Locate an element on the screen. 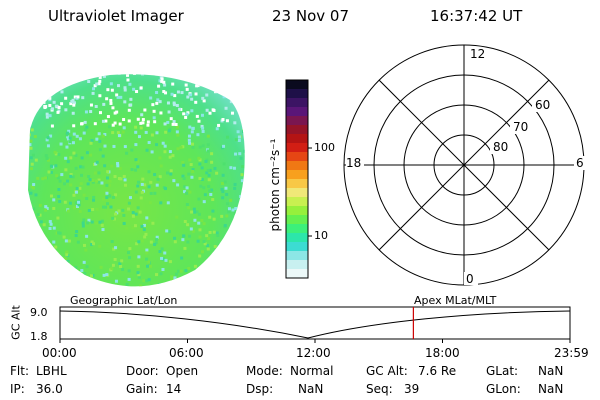 The height and width of the screenshot is (400, 600). gcalt-value: 7.6 Re is located at coordinates (437, 371).